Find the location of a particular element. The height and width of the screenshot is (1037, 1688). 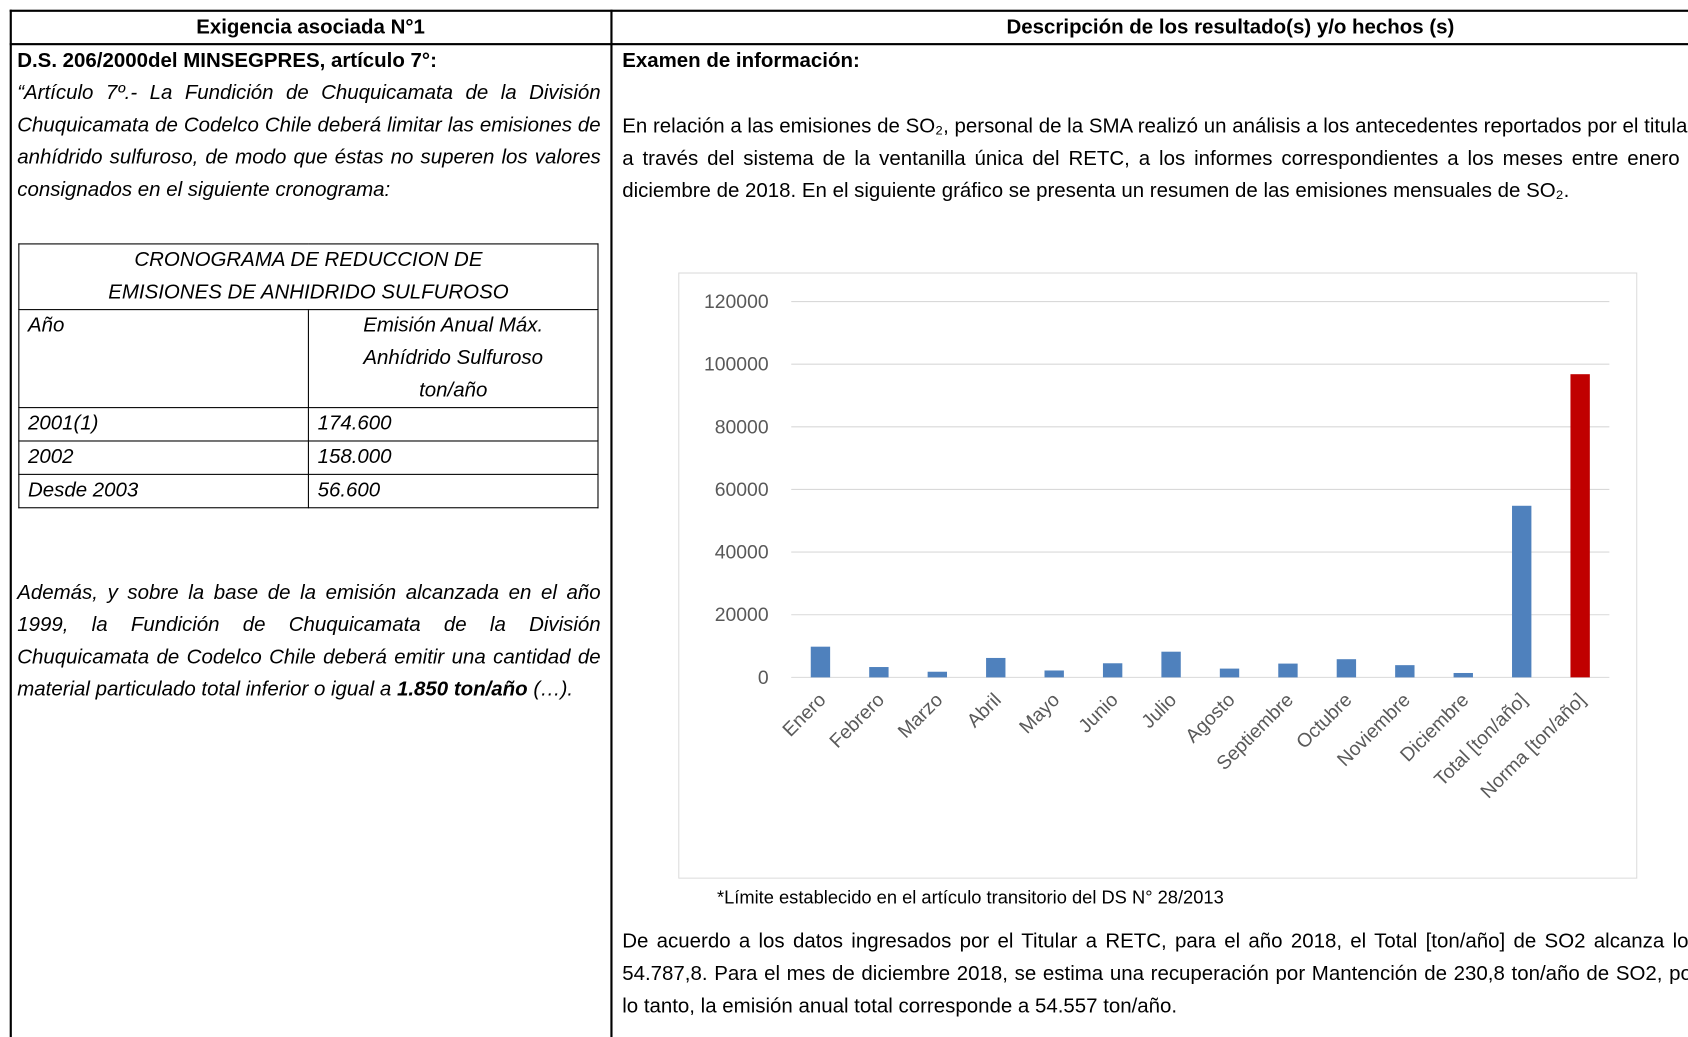

cell: 2001(1) is located at coordinates (163, 424).